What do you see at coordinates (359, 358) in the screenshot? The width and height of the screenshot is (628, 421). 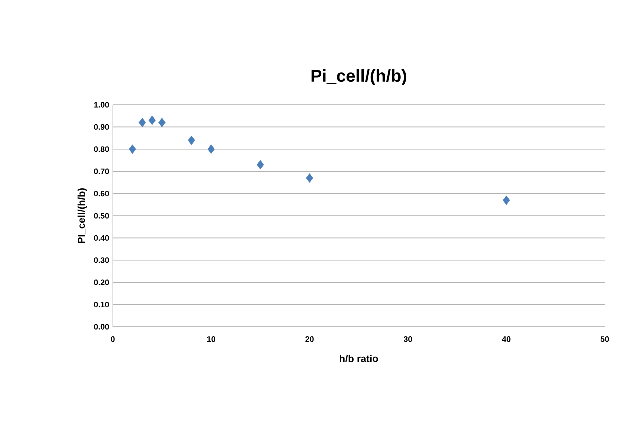 I see `x-axis-title: h/b ratio` at bounding box center [359, 358].